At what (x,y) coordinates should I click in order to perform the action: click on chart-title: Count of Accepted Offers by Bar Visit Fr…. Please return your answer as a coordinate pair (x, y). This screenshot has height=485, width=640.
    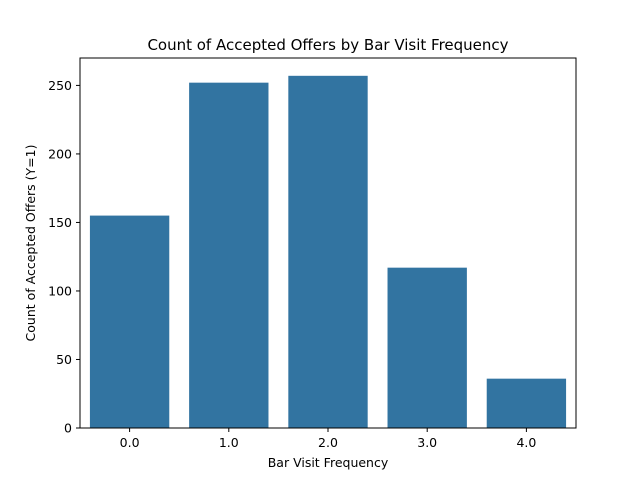
    Looking at the image, I should click on (327, 45).